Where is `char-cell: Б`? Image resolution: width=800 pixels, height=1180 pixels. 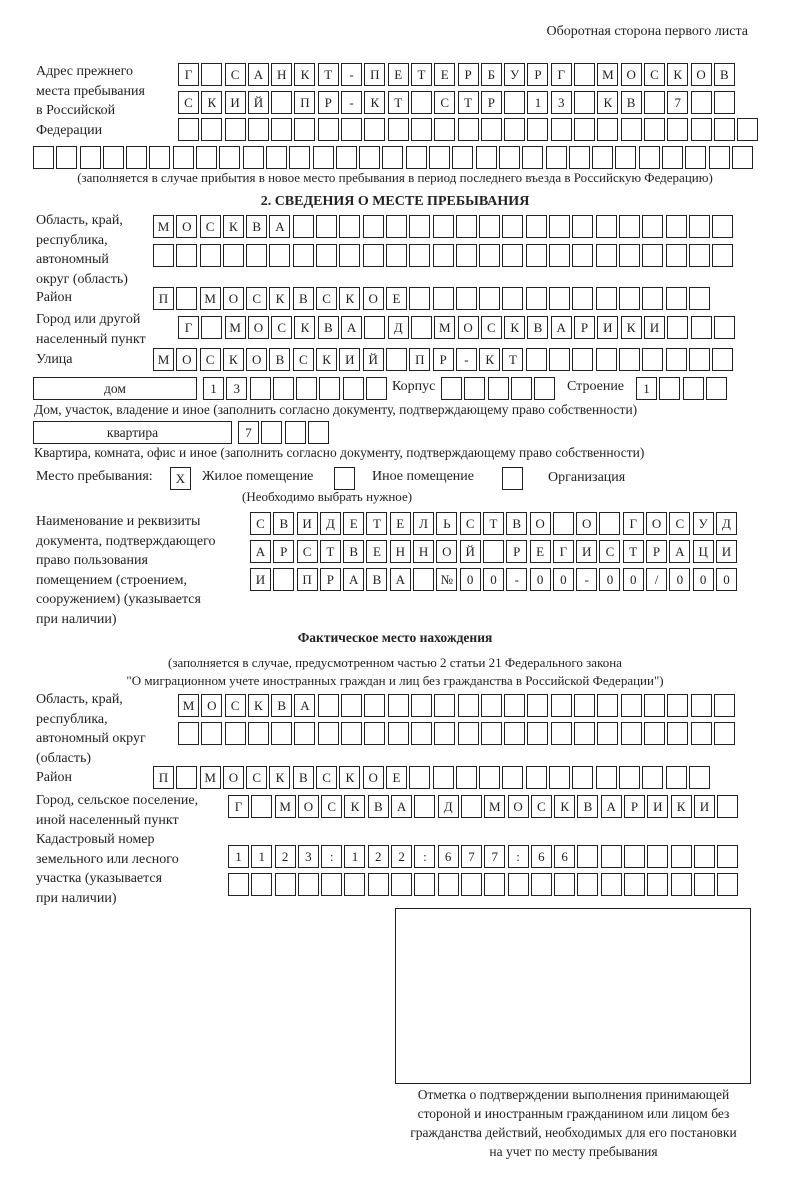 char-cell: Б is located at coordinates (491, 74).